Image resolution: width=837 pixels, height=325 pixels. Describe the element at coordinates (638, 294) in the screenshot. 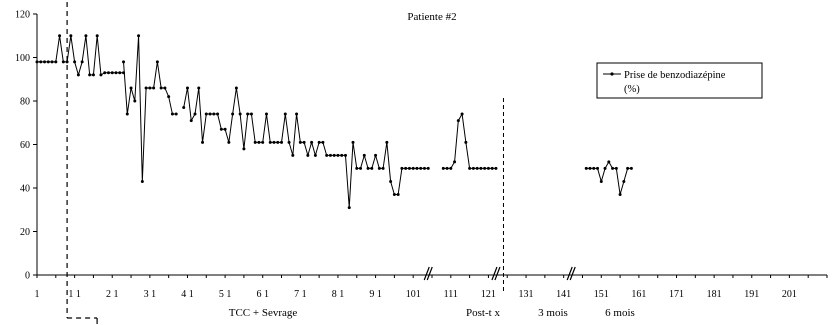

I see `x-tick-label: 161` at that location.